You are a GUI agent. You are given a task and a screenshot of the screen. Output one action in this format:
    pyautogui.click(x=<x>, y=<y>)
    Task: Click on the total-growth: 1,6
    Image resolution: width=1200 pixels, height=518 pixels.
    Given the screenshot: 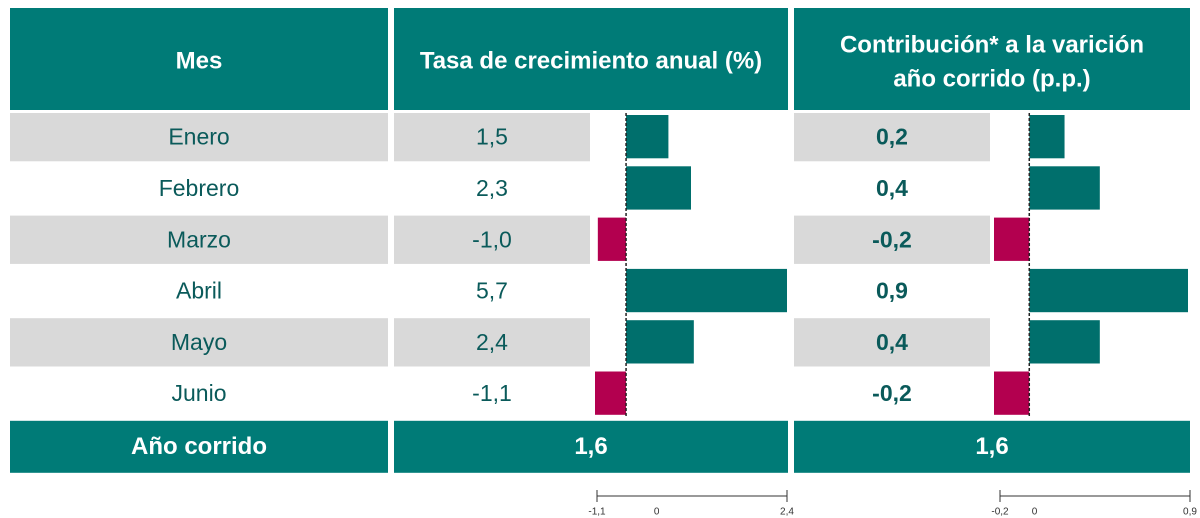 What is the action you would take?
    pyautogui.click(x=590, y=446)
    